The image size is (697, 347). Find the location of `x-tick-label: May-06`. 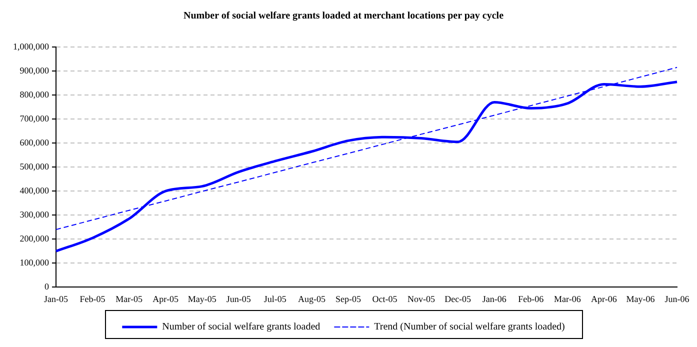

x-tick-label: May-06 is located at coordinates (641, 299).